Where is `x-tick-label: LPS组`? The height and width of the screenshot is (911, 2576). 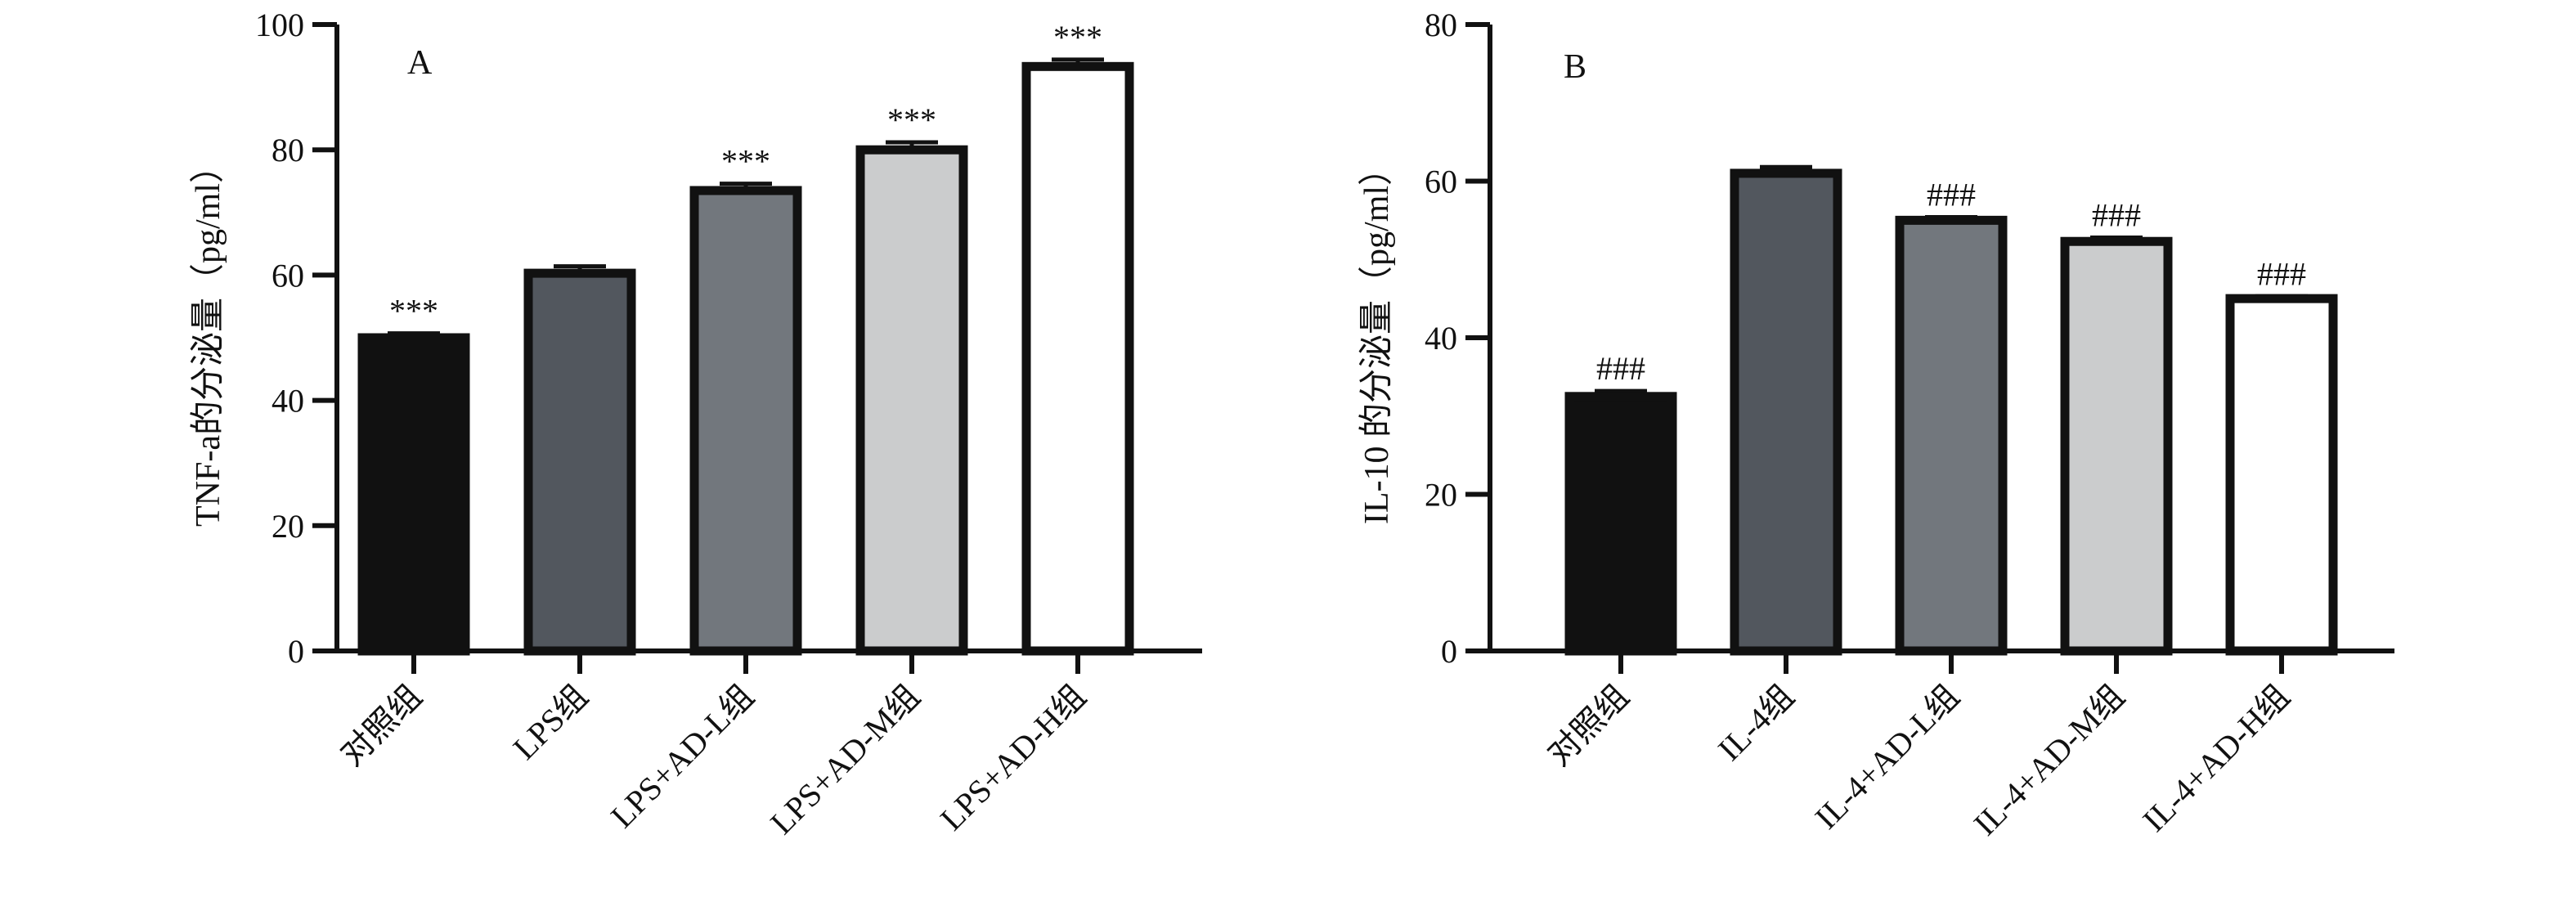 x-tick-label: LPS组 is located at coordinates (550, 722).